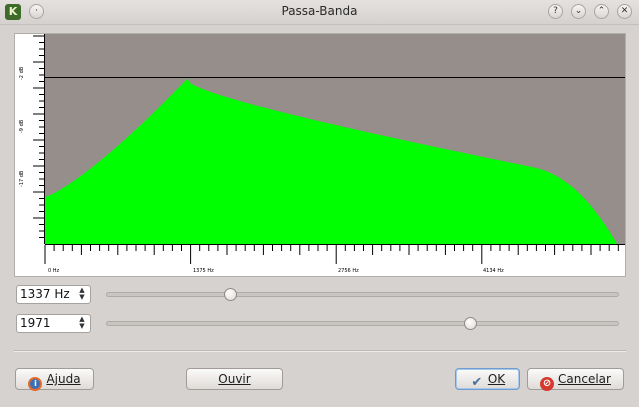 The image size is (639, 407). Describe the element at coordinates (624, 11) in the screenshot. I see `close-icon: ✕` at that location.